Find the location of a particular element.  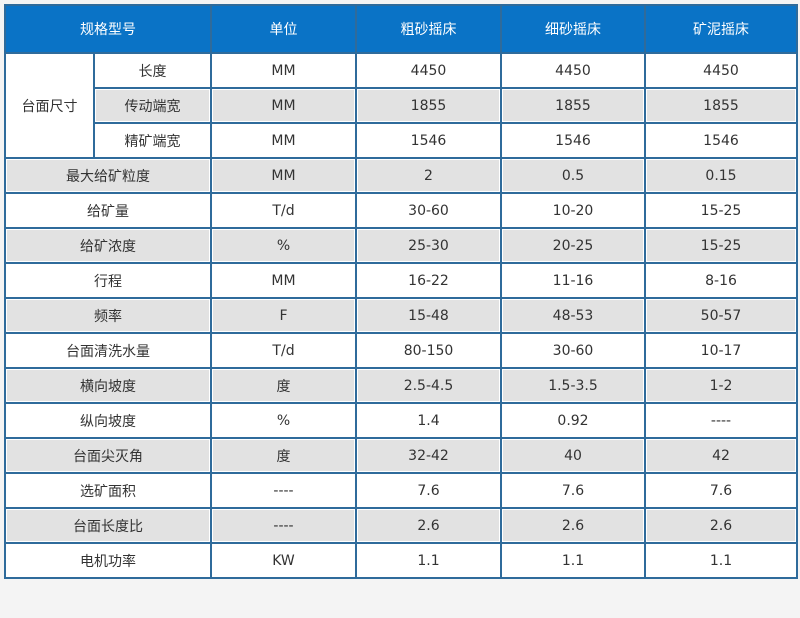

row-value: 20-25 is located at coordinates (573, 245).